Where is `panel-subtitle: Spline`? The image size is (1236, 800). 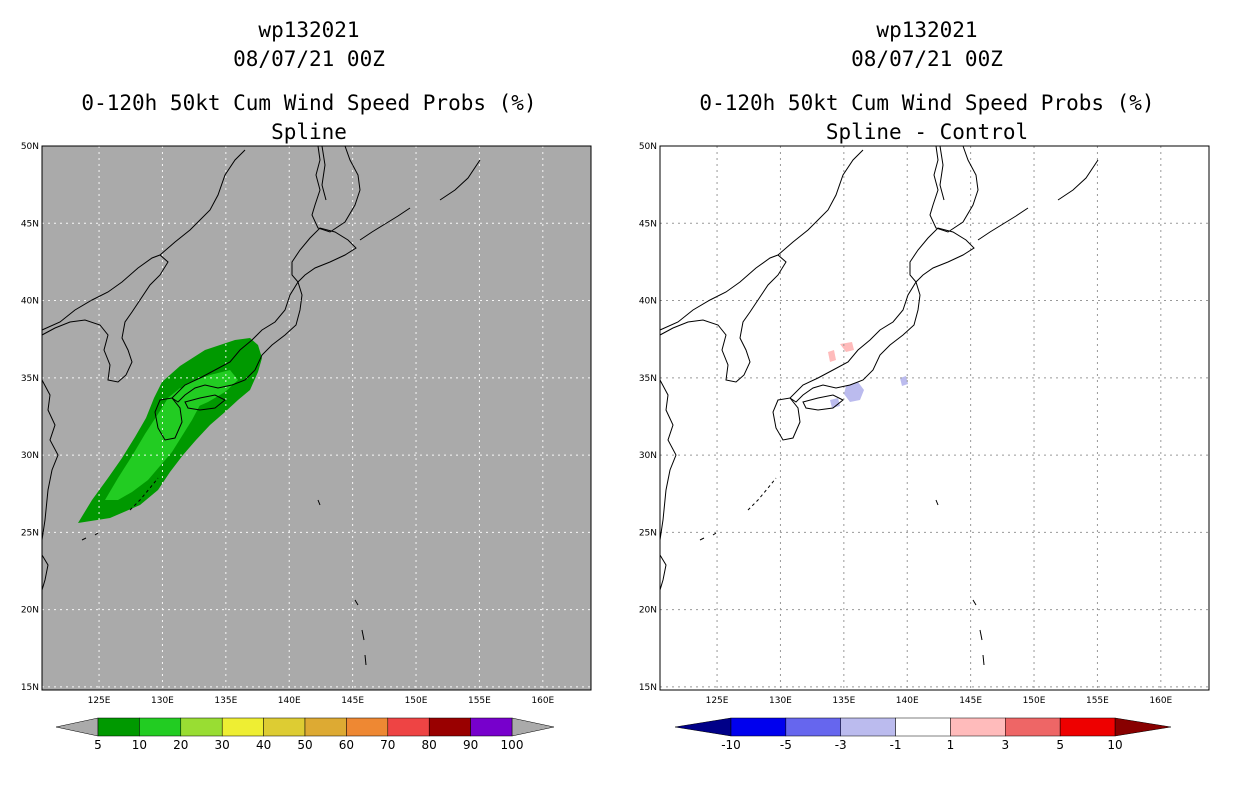
panel-subtitle: Spline is located at coordinates (309, 132).